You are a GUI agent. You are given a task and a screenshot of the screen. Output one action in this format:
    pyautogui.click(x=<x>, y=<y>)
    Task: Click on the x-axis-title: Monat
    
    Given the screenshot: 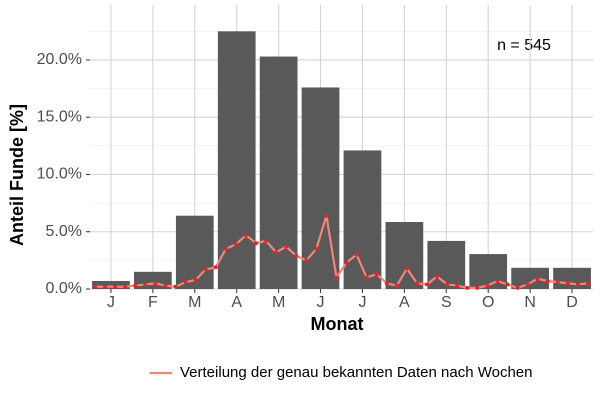 What is the action you would take?
    pyautogui.click(x=337, y=324)
    